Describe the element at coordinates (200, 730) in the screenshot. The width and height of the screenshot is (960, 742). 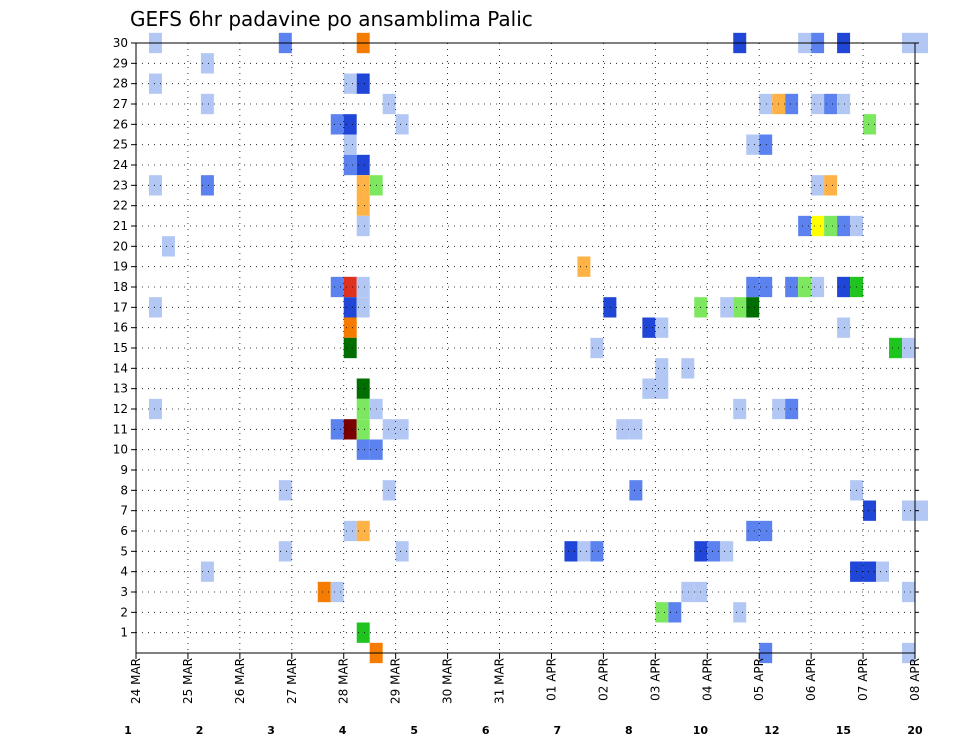
I see `colorbar-label: 2` at that location.